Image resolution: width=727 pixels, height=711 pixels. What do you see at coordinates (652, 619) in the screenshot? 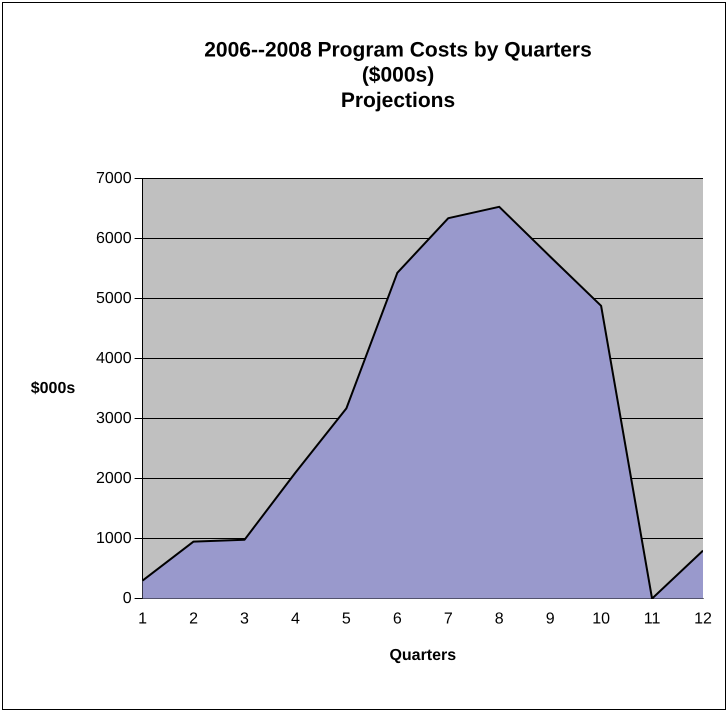
I see `x-tick-label: 11` at bounding box center [652, 619].